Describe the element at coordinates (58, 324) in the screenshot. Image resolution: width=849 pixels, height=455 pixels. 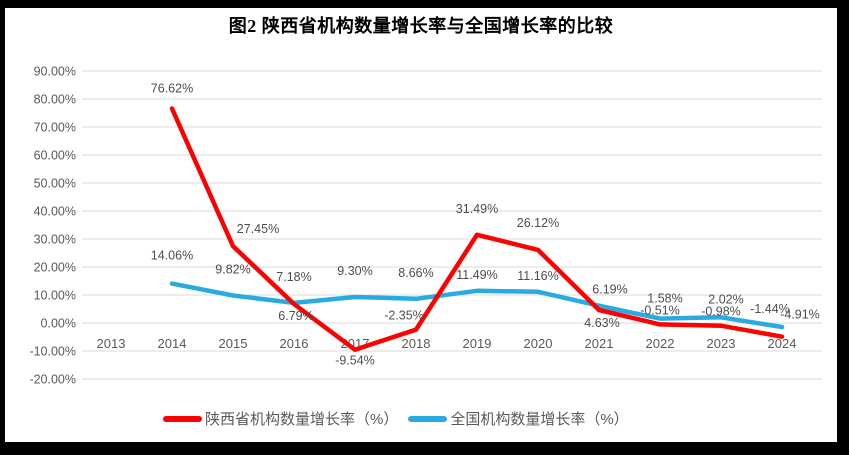
I see `y-axis-tick-label: 0.00%` at that location.